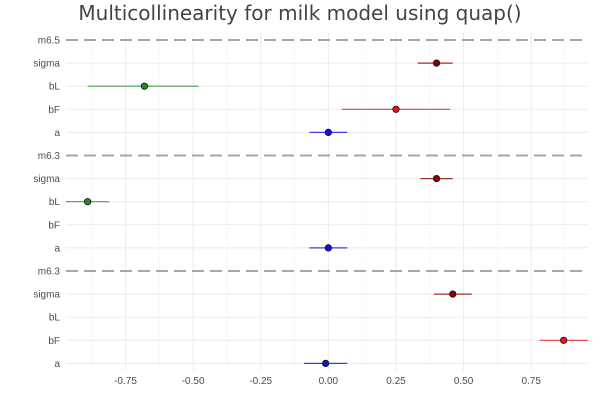 The width and height of the screenshot is (600, 400). What do you see at coordinates (260, 381) in the screenshot?
I see `x-tick-label: -0.25` at bounding box center [260, 381].